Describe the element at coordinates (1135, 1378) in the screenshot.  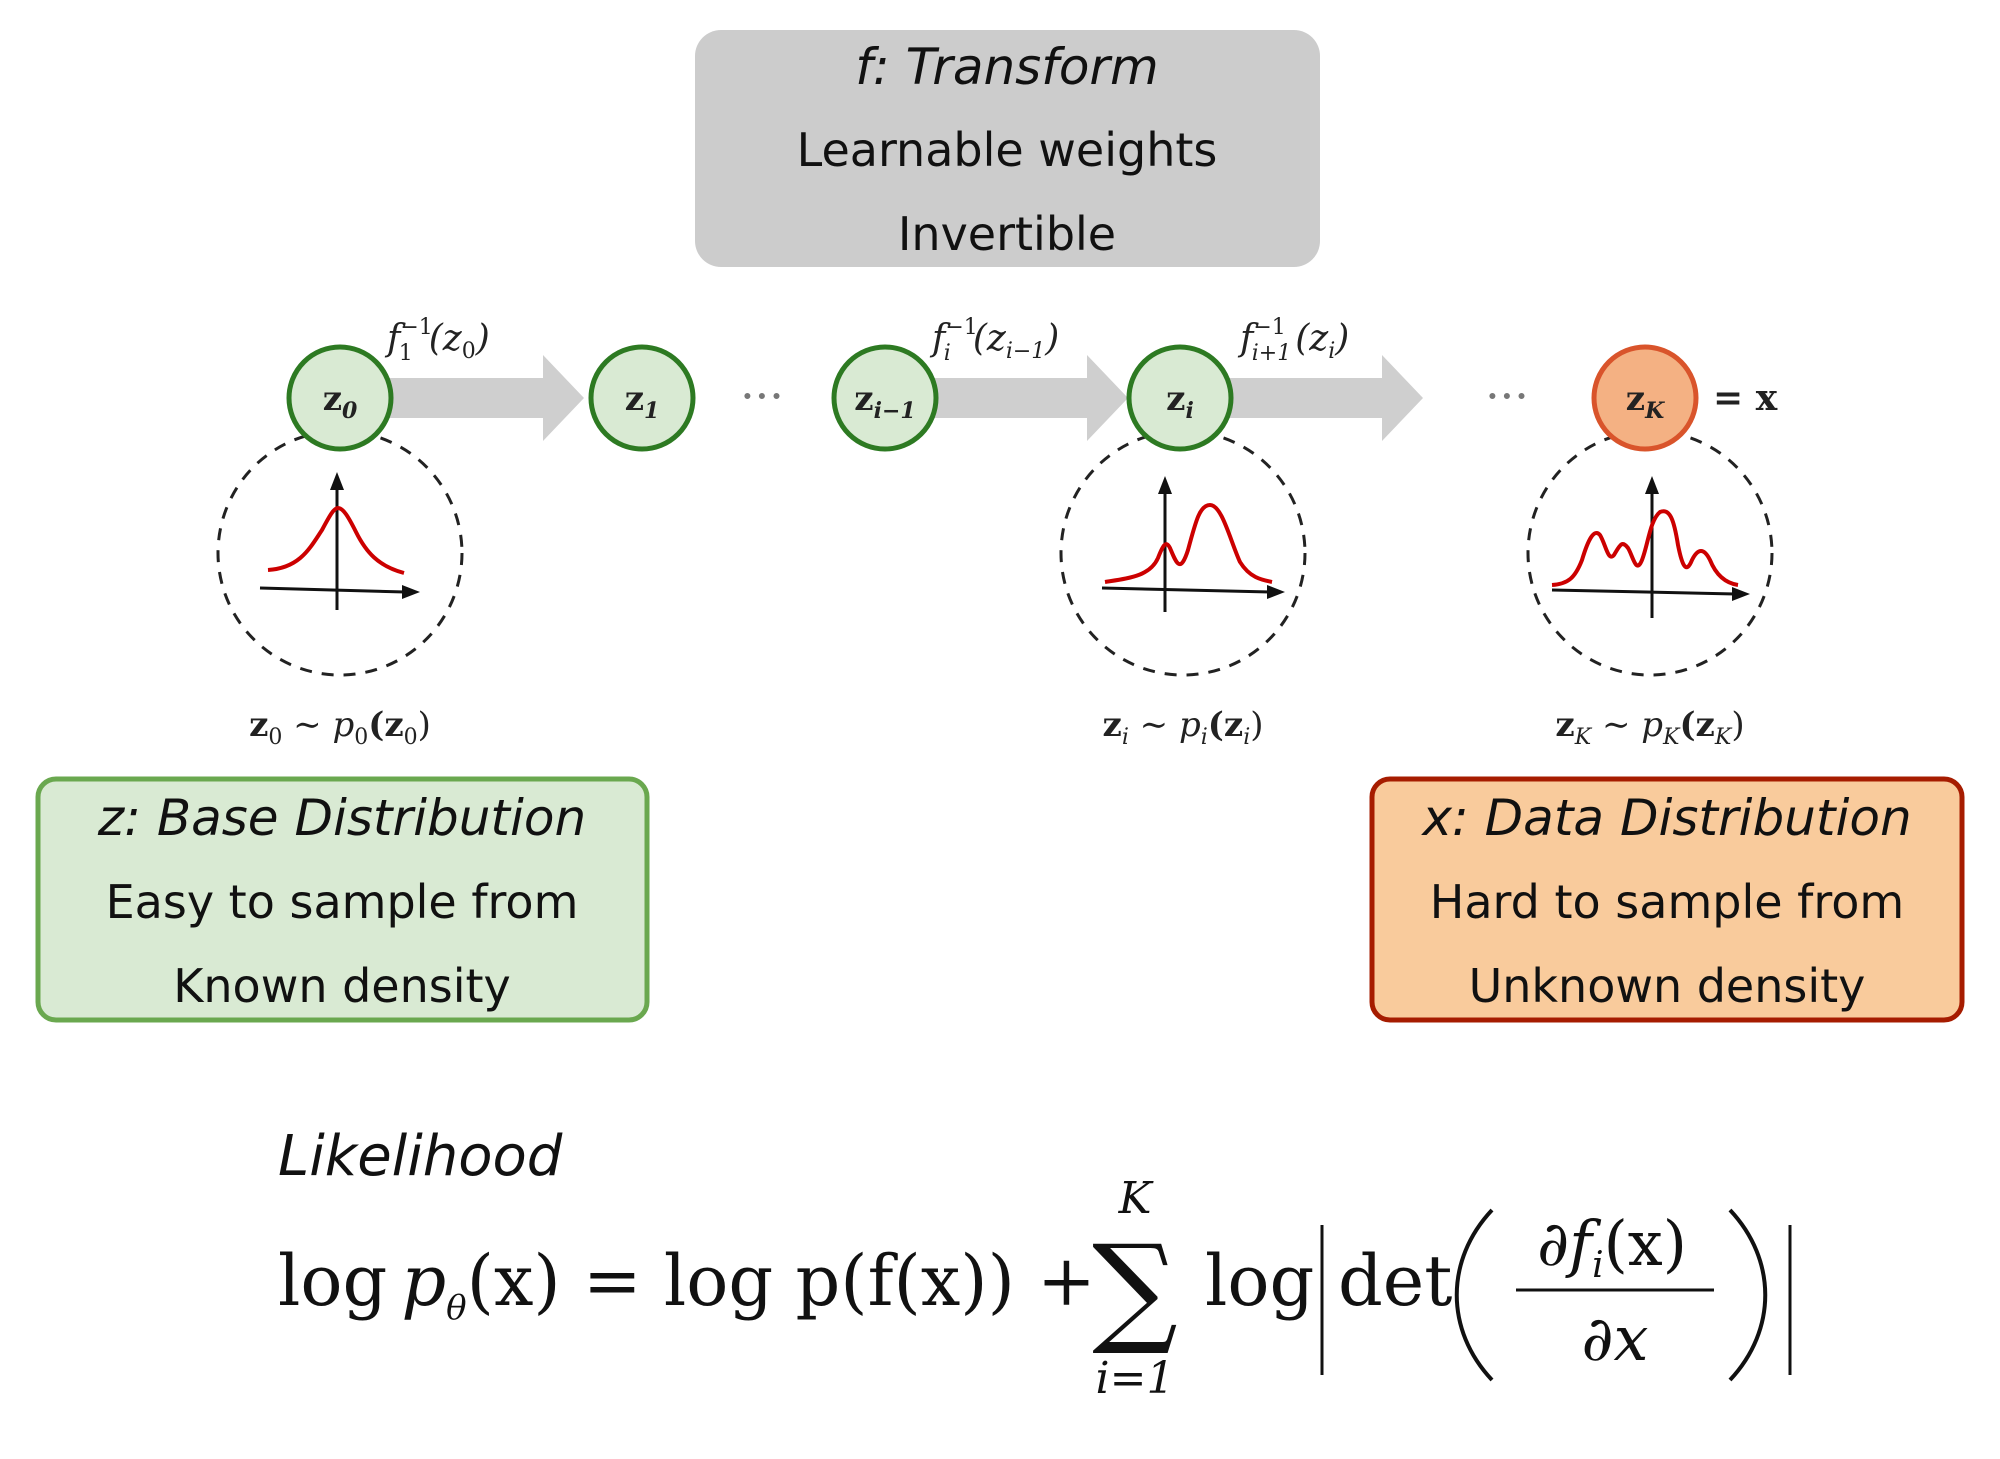
I see `eq-sum-bottom: i=1` at that location.